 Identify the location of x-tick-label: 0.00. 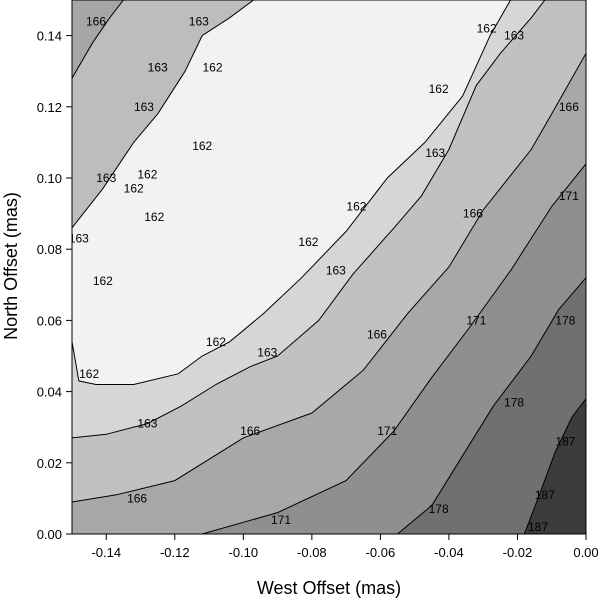
(585, 552).